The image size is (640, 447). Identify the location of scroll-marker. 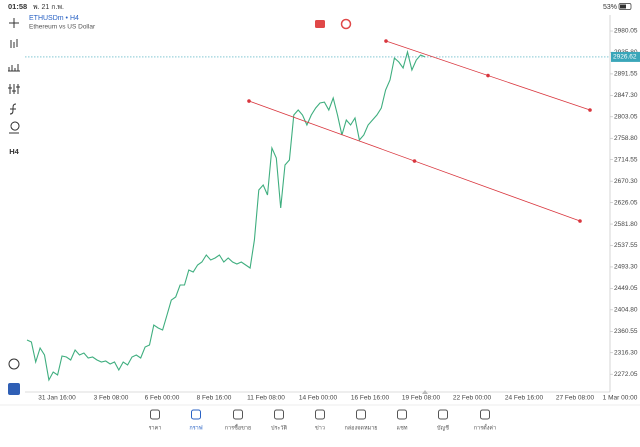
(425, 392).